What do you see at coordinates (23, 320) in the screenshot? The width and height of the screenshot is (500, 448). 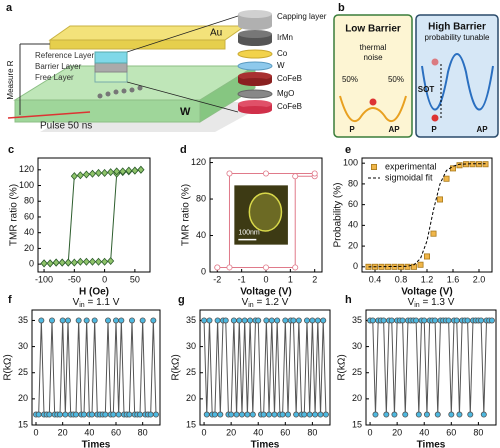 I see `y-tick-label: 35` at bounding box center [23, 320].